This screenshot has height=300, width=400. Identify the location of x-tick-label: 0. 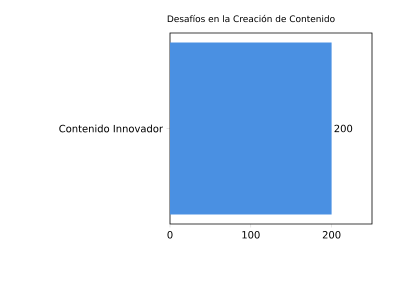
(170, 234).